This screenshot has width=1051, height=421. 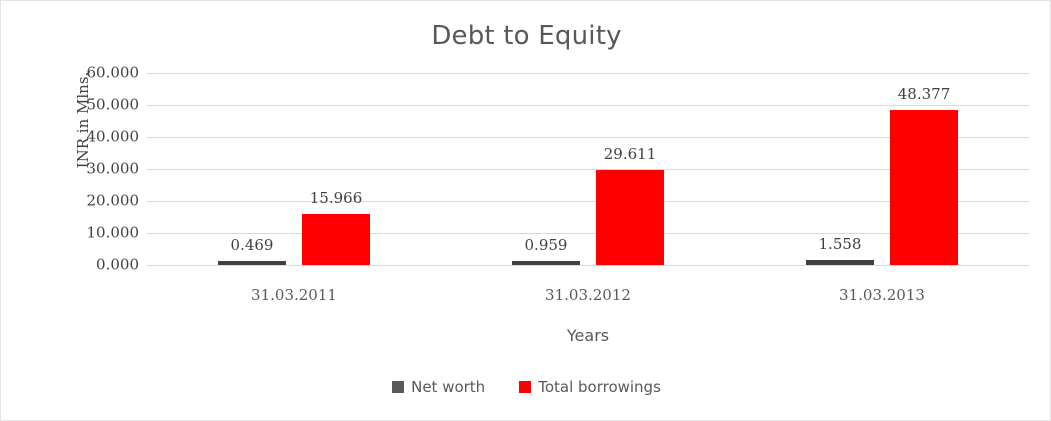 I want to click on x-axis-title: Years, so click(x=588, y=335).